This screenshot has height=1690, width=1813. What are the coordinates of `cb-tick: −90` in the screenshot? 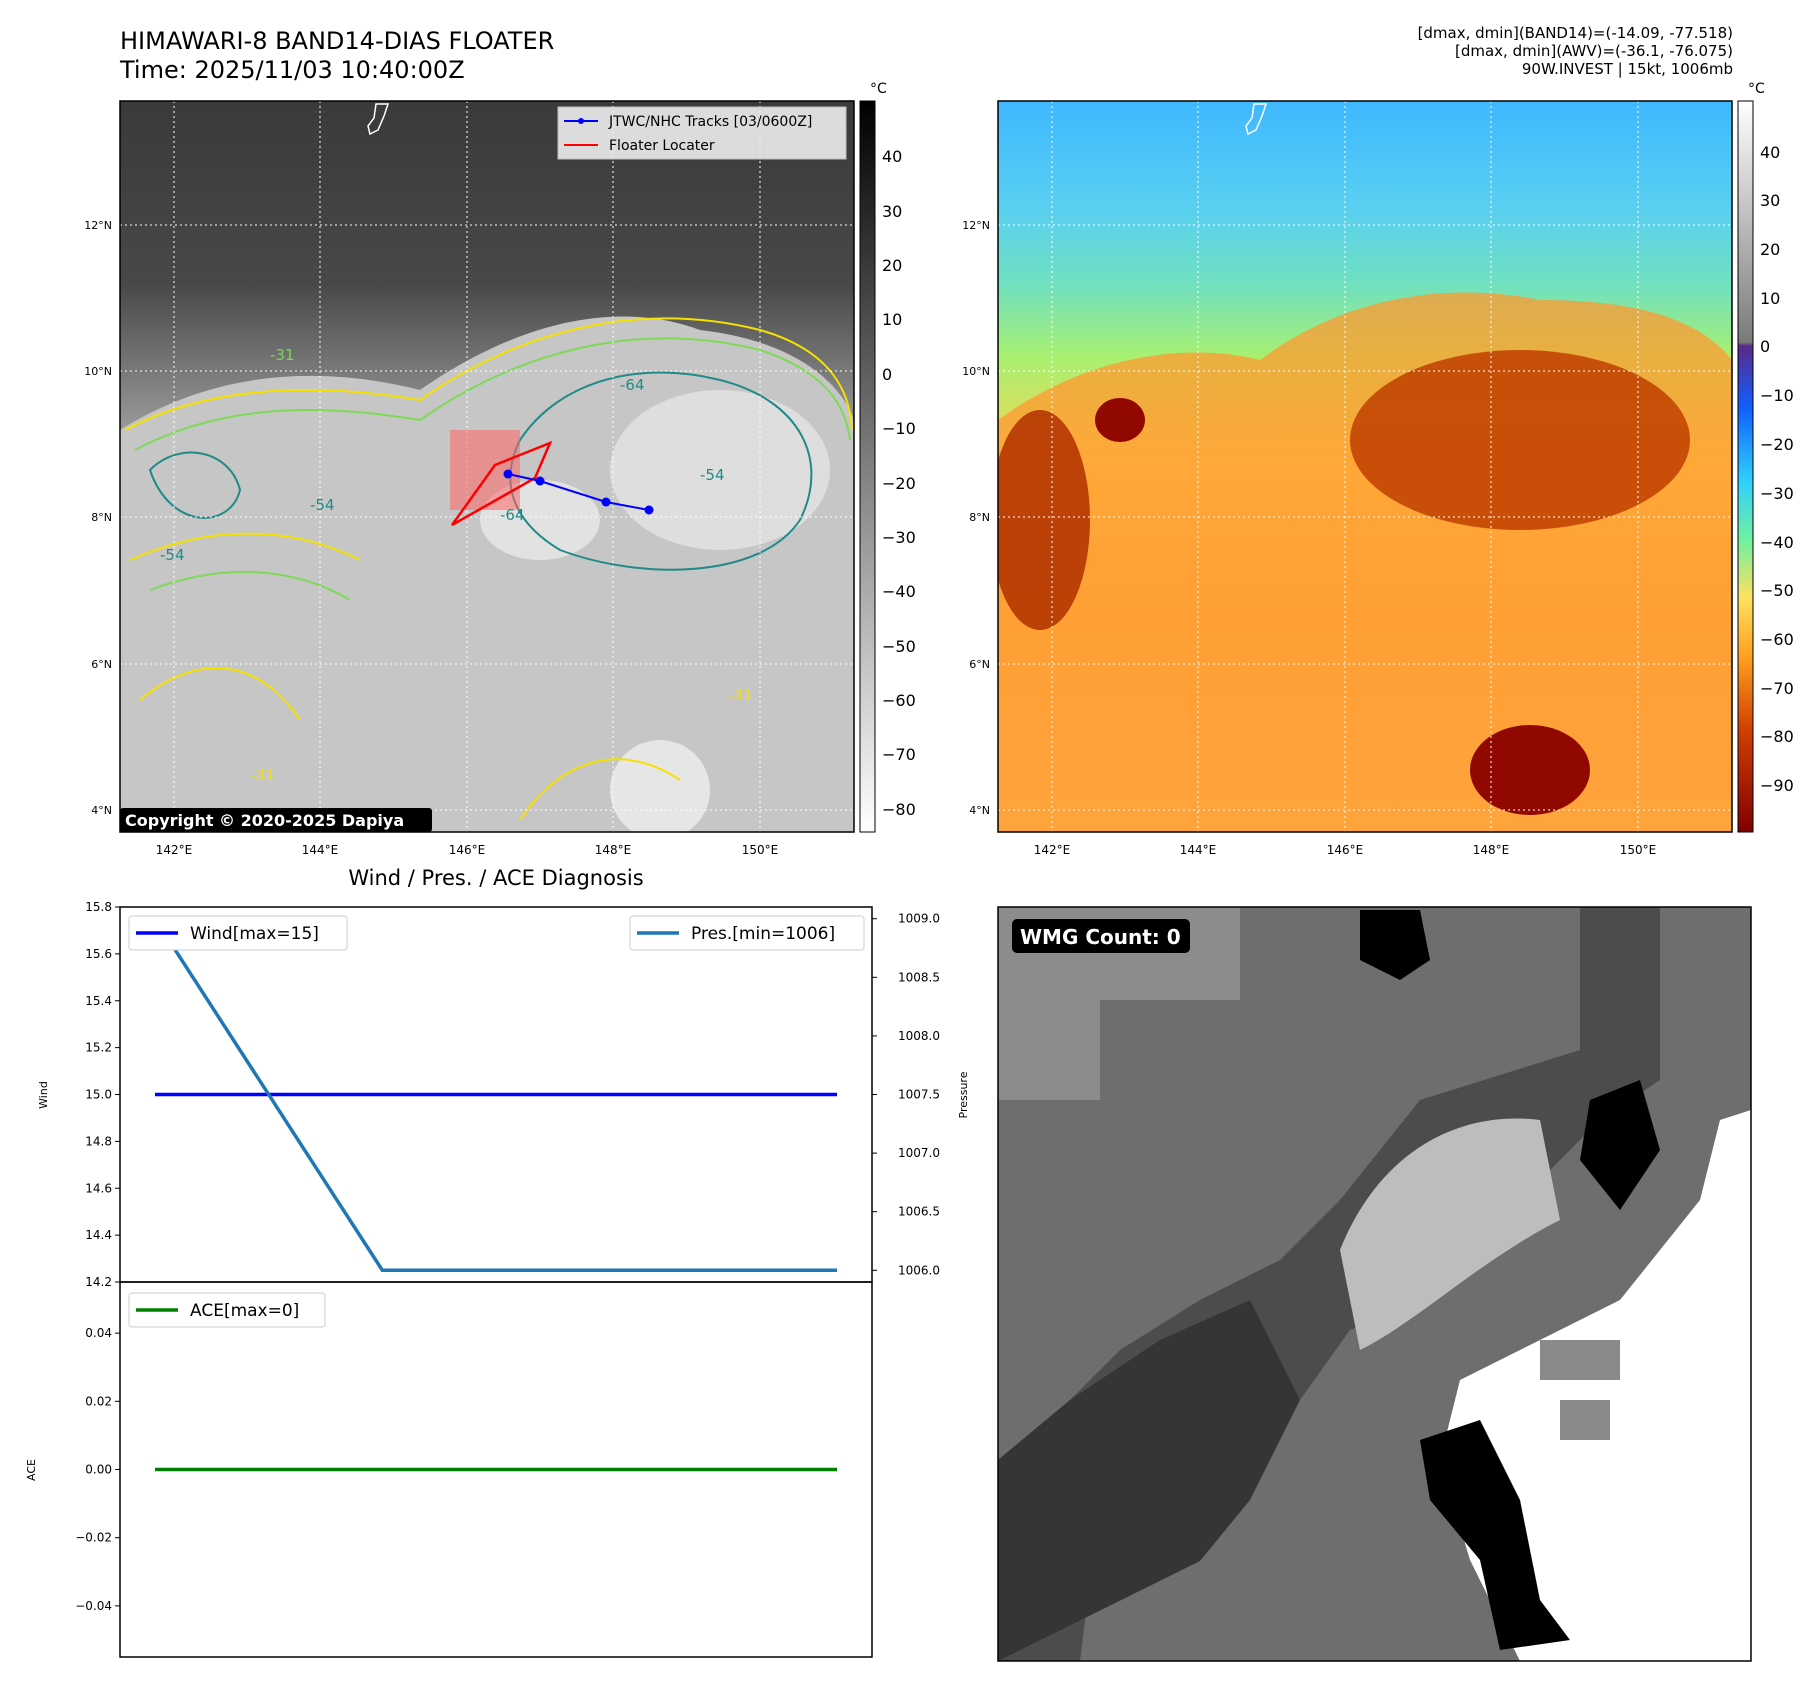 It's located at (1777, 785).